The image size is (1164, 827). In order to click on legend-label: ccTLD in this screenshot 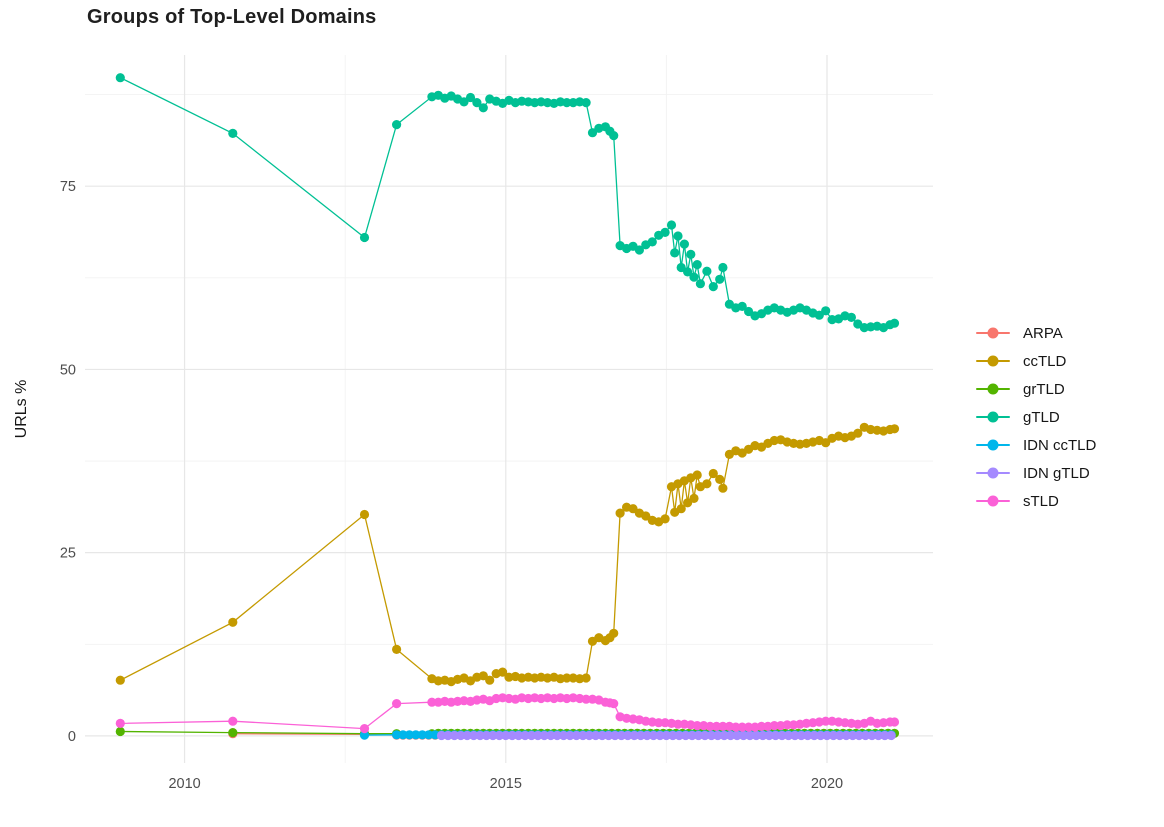, I will do `click(1045, 361)`.